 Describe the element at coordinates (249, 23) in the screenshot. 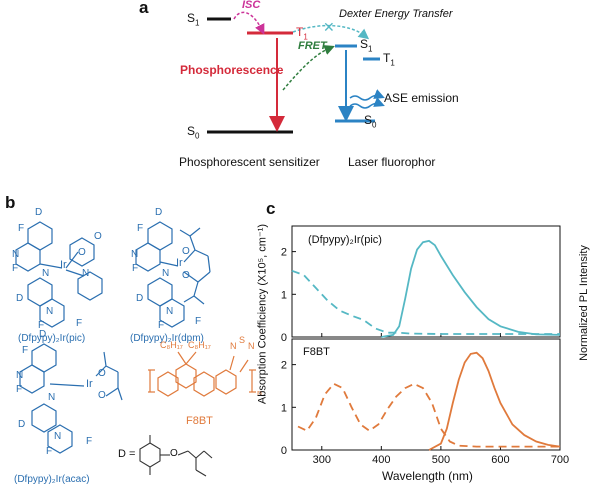

I see `isc-arrow` at that location.